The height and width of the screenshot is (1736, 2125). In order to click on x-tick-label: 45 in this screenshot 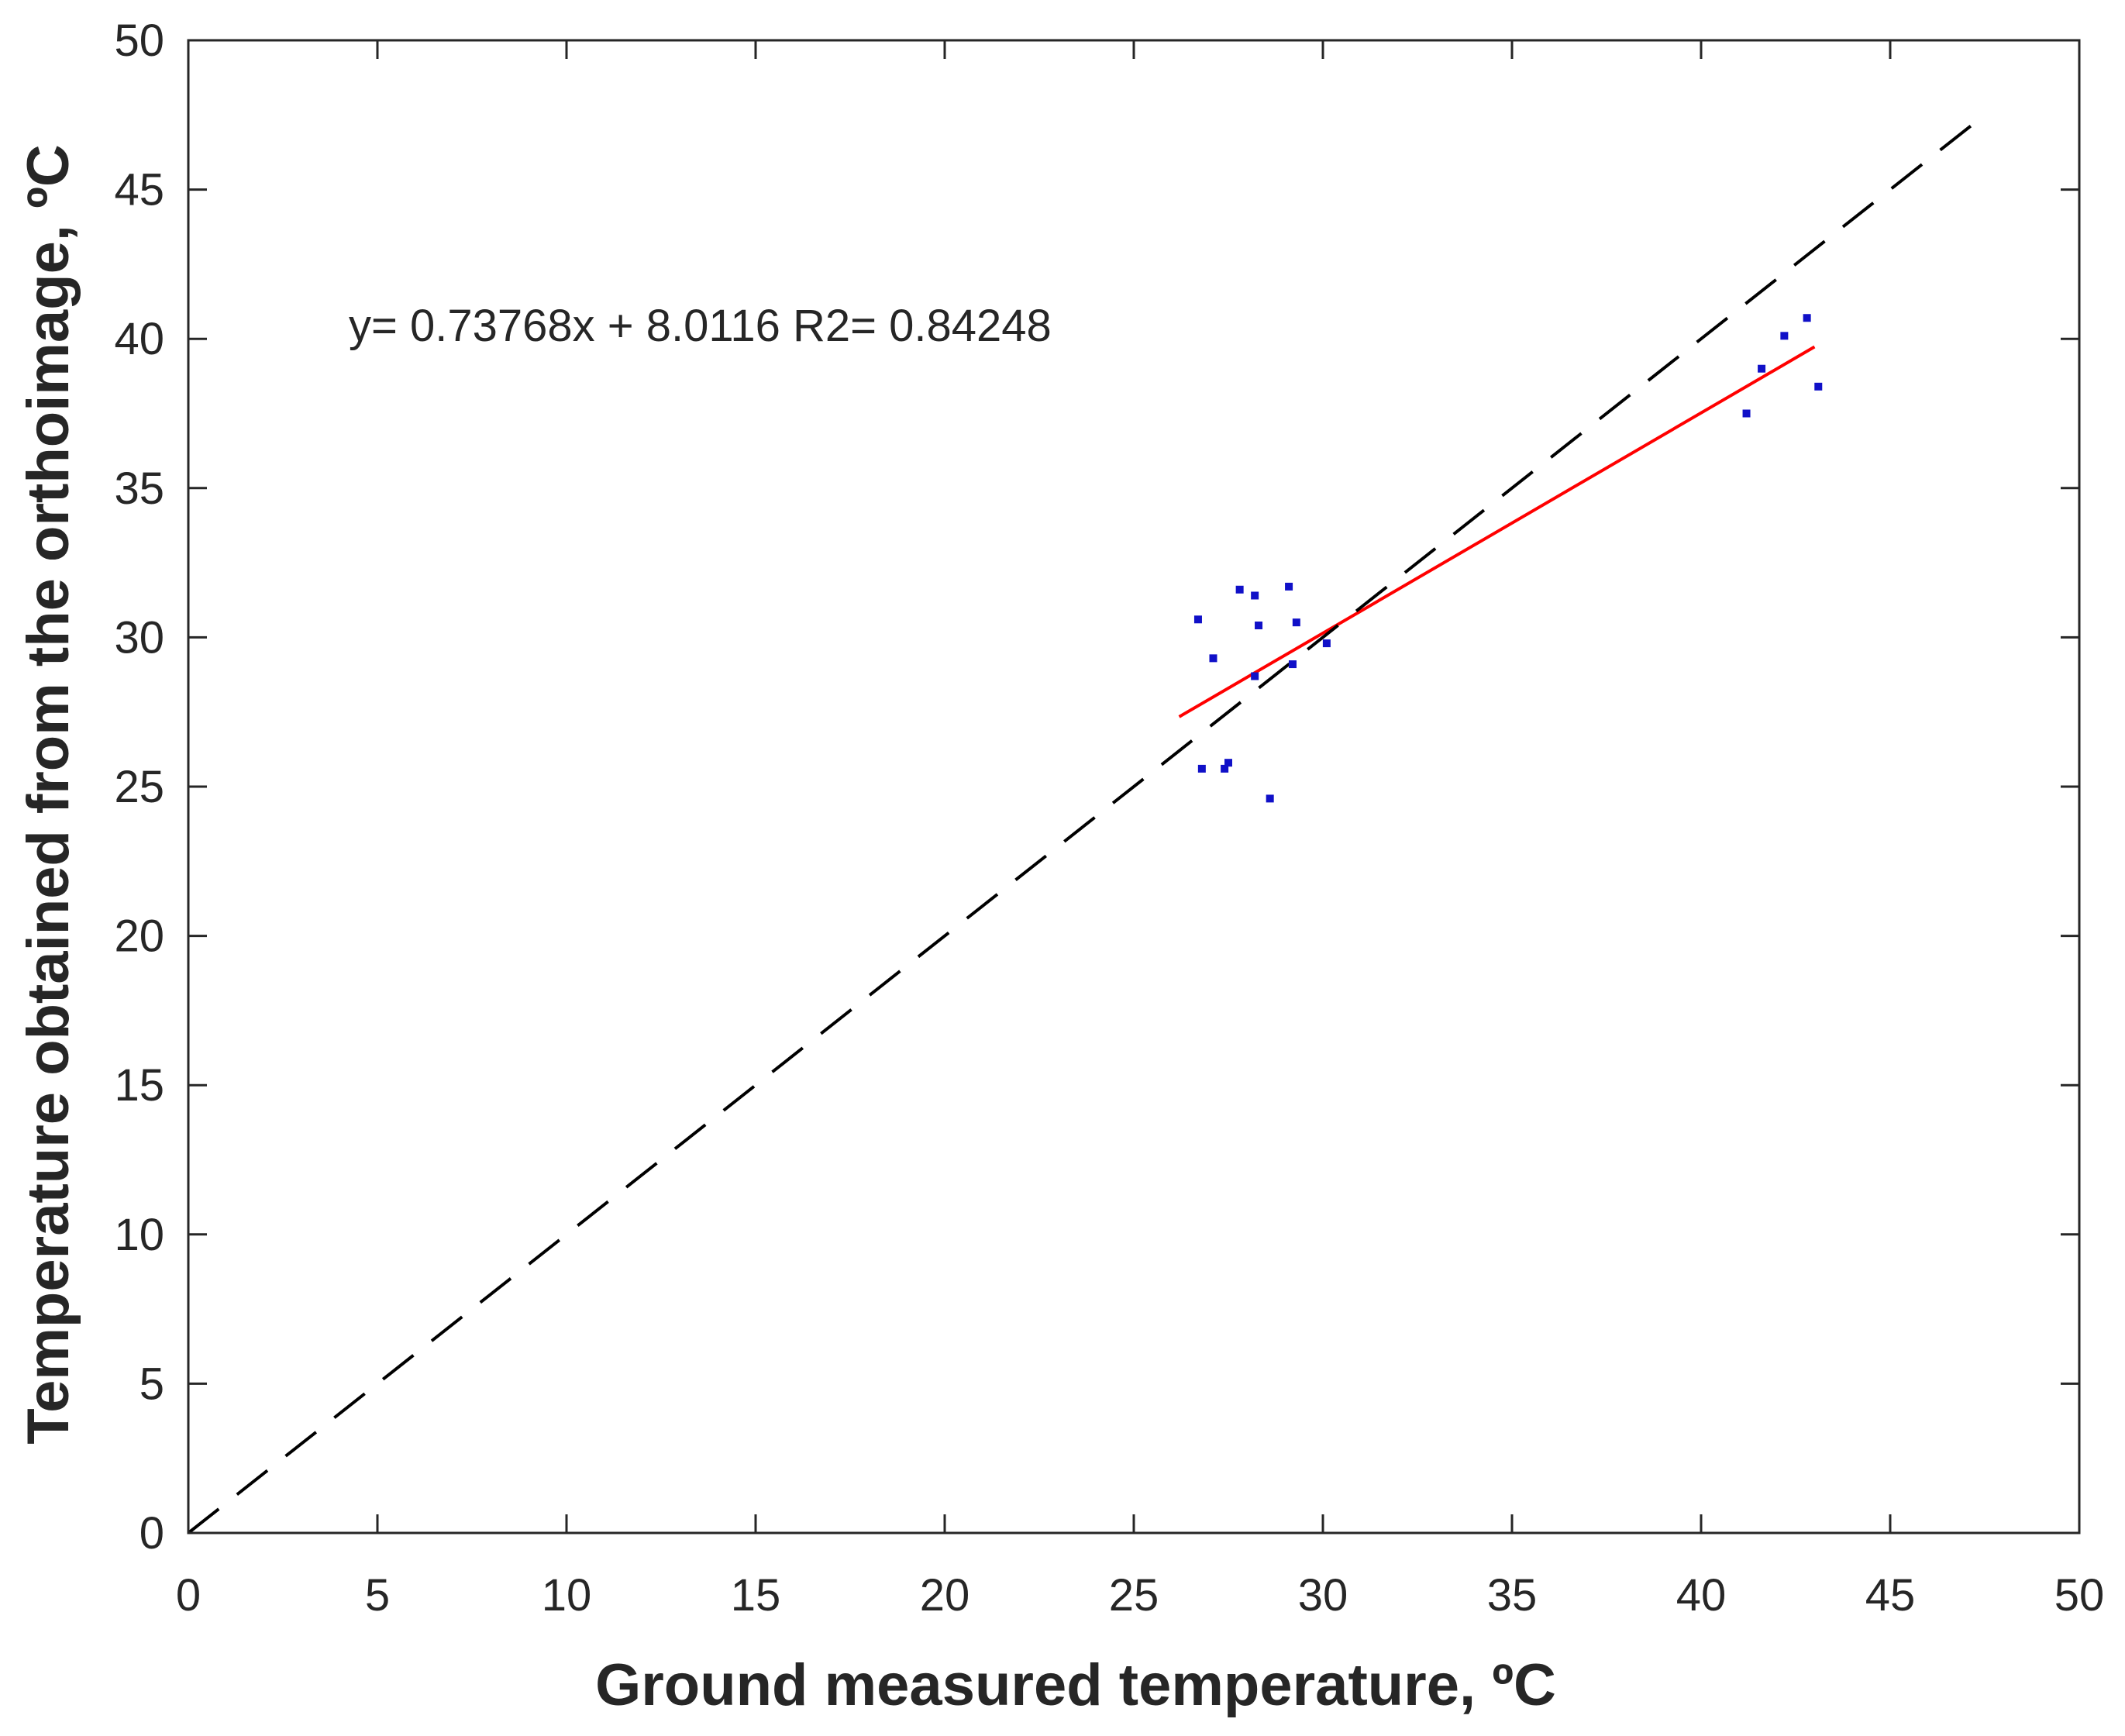, I will do `click(1890, 1595)`.